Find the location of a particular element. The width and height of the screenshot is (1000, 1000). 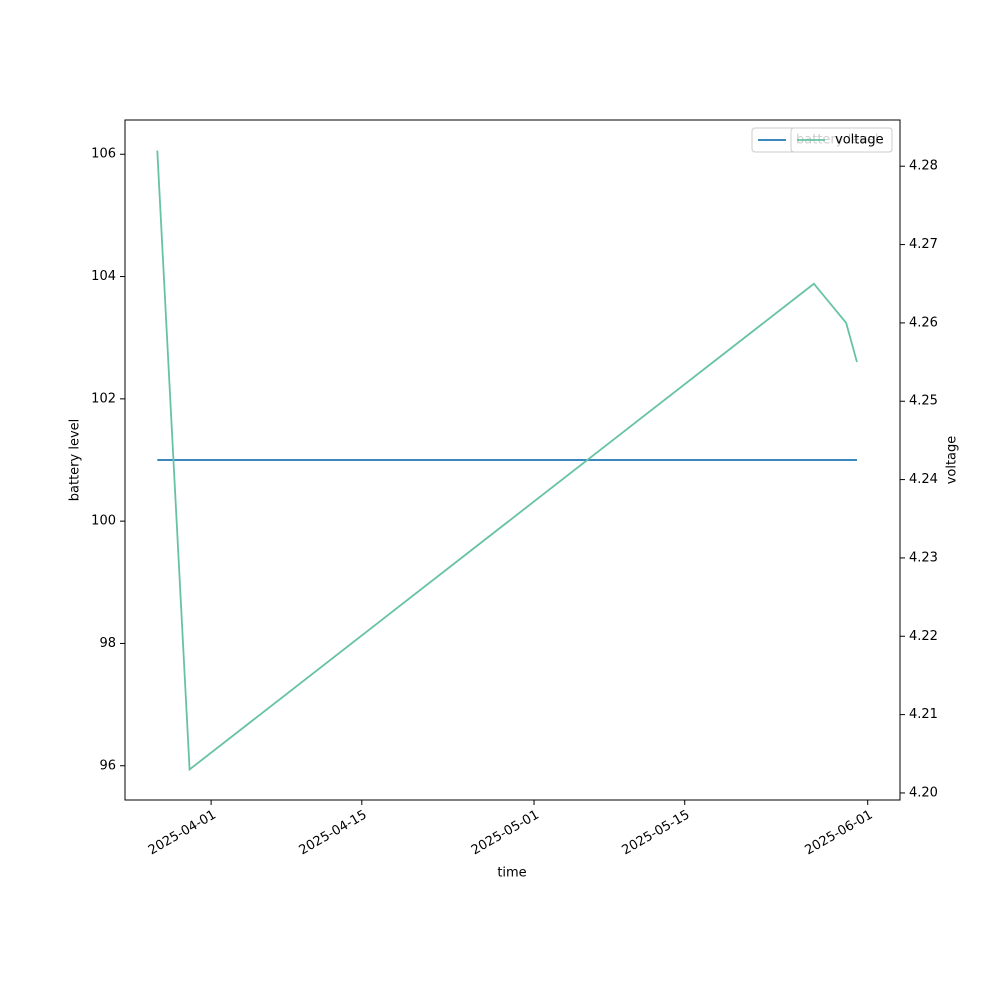

y-tick-label: 106 is located at coordinates (103, 154).